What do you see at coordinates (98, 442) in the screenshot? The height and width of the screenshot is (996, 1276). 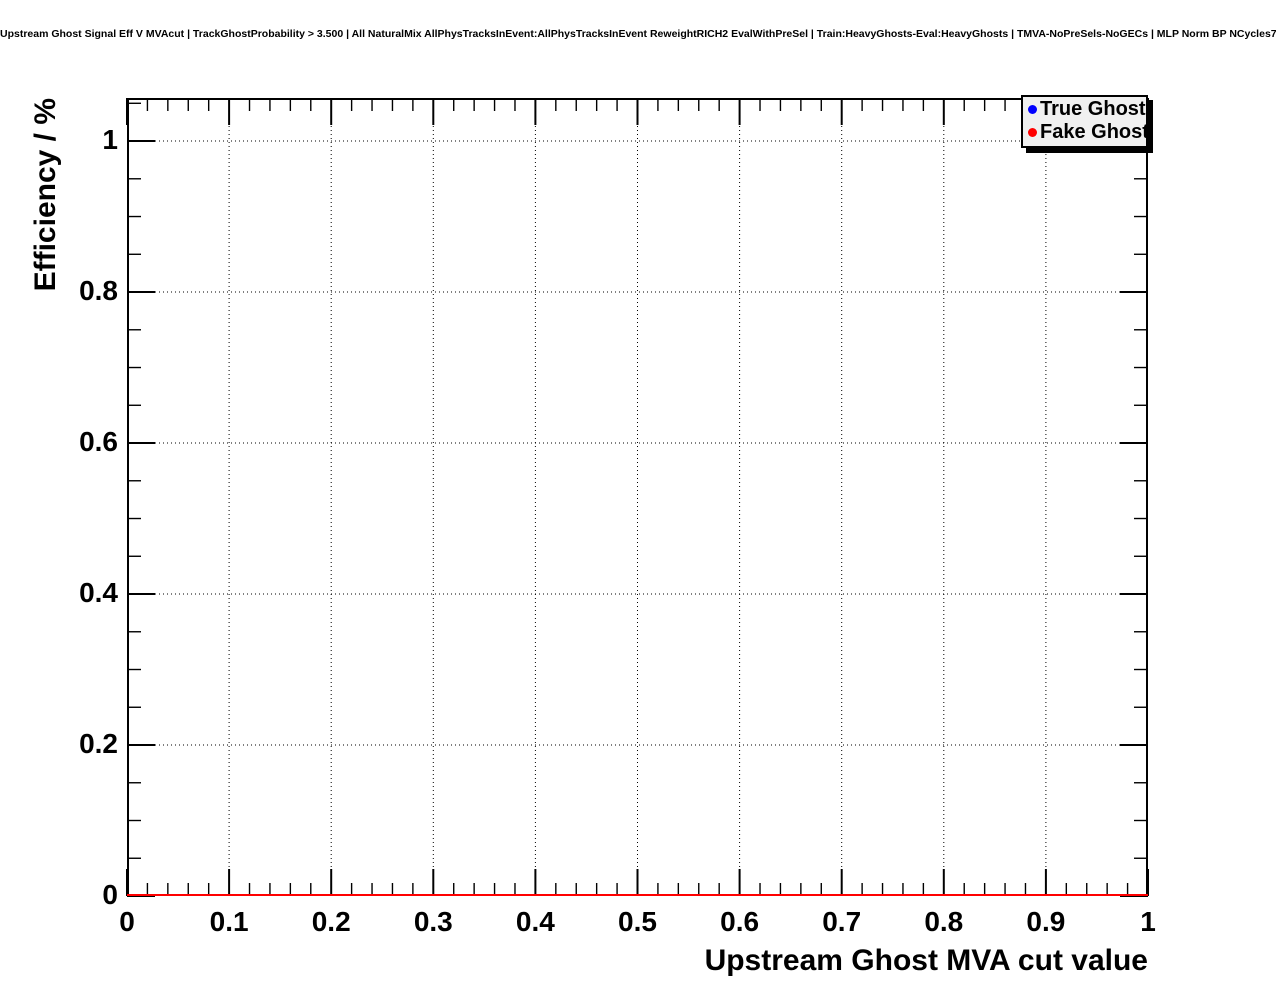 I see `y-tick-label: 0.6` at bounding box center [98, 442].